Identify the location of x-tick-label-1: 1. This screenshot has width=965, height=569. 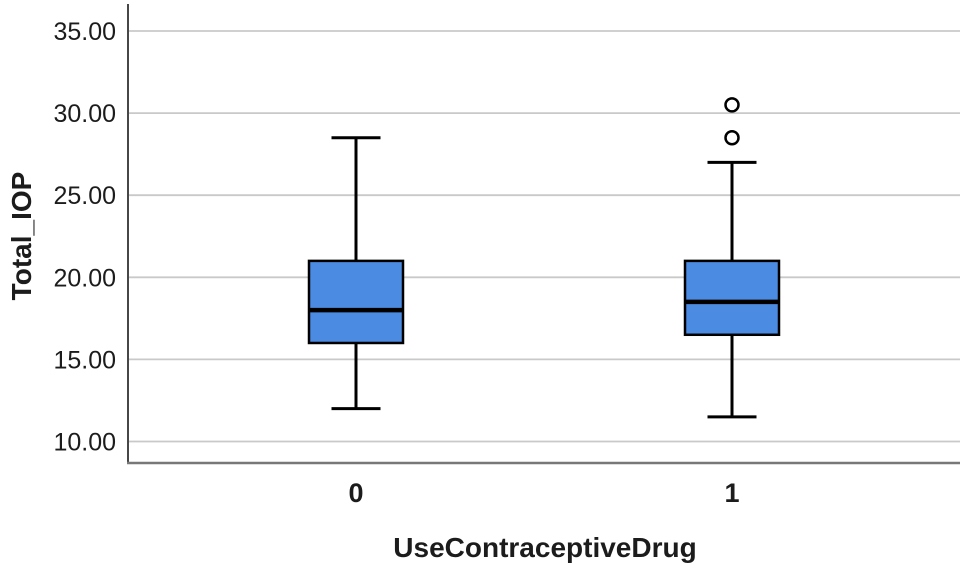
(731, 493).